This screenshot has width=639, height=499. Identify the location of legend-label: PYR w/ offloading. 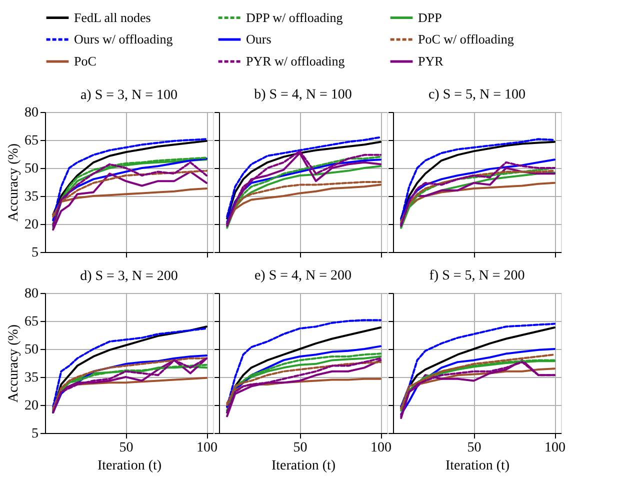
(296, 61).